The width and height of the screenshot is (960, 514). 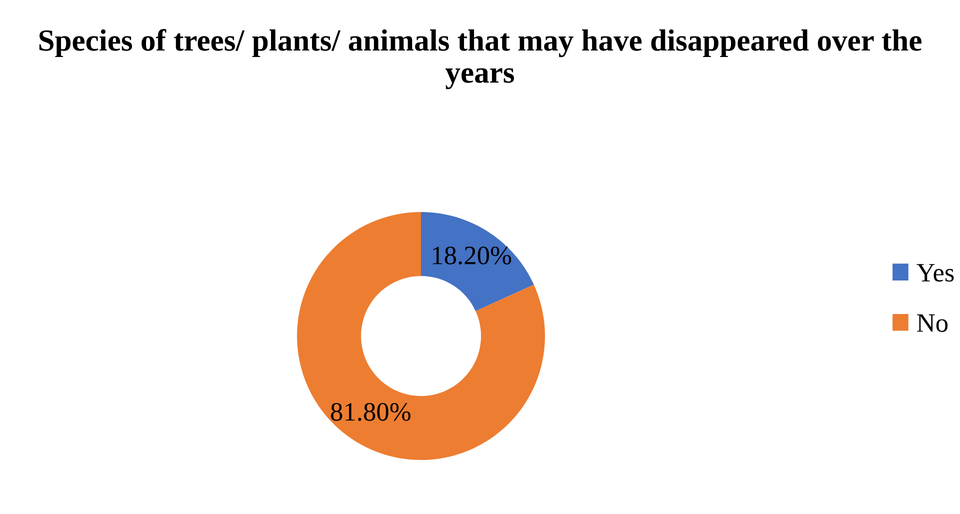 What do you see at coordinates (370, 412) in the screenshot?
I see `data-label: 81.80%` at bounding box center [370, 412].